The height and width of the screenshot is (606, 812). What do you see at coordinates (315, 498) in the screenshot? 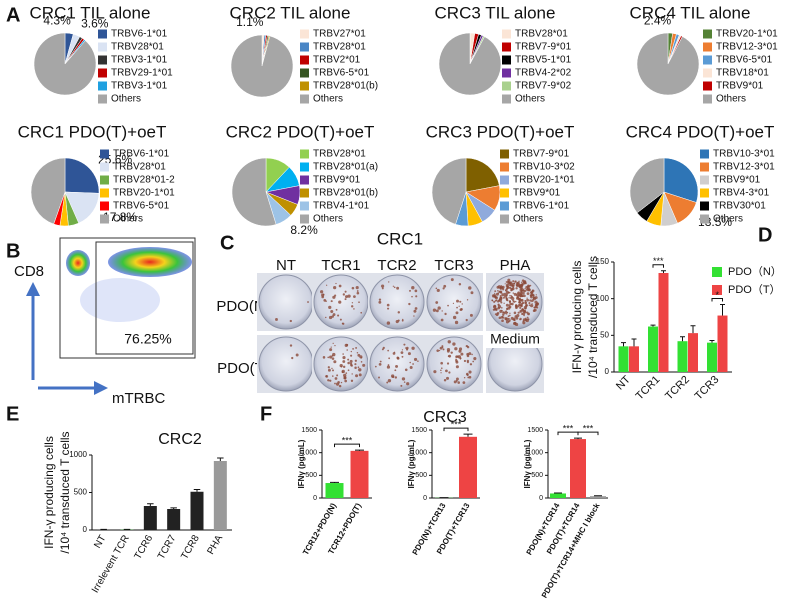
I see `y-tick-label: 0` at bounding box center [315, 498].